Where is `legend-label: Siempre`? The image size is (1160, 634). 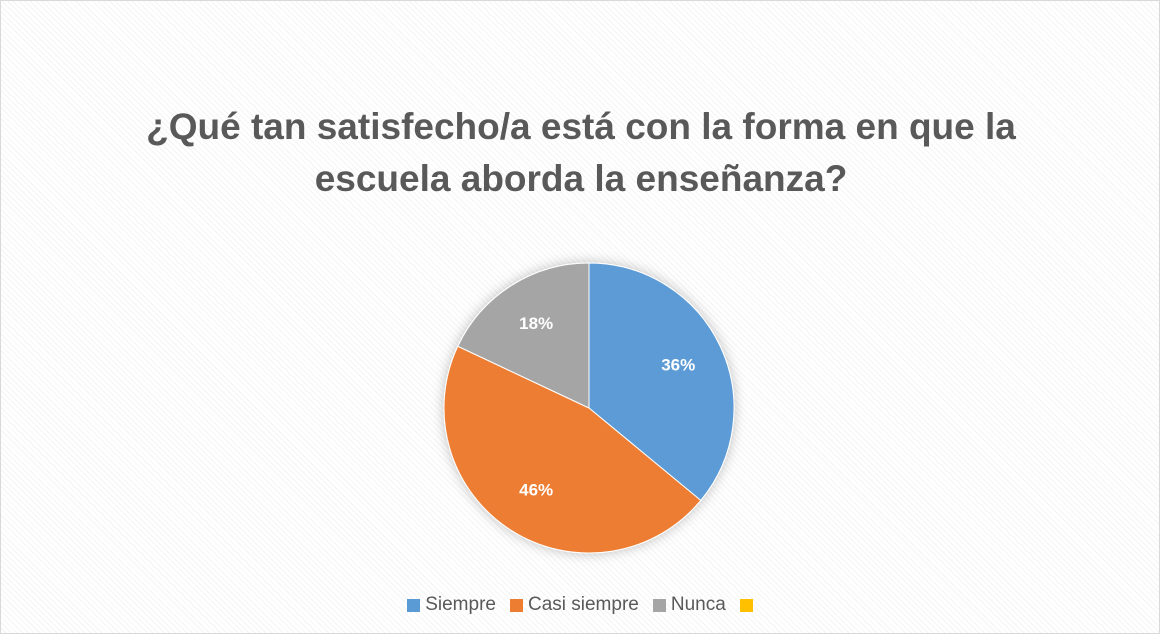 legend-label: Siempre is located at coordinates (460, 604).